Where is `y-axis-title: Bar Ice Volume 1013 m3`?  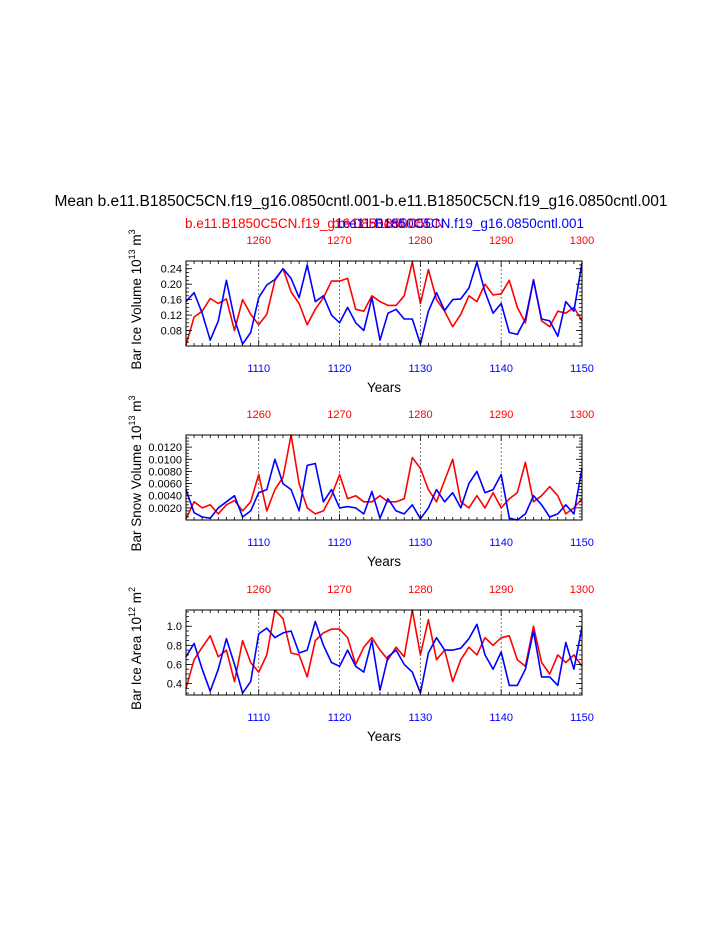
y-axis-title: Bar Ice Volume 1013 m3 is located at coordinates (135, 299).